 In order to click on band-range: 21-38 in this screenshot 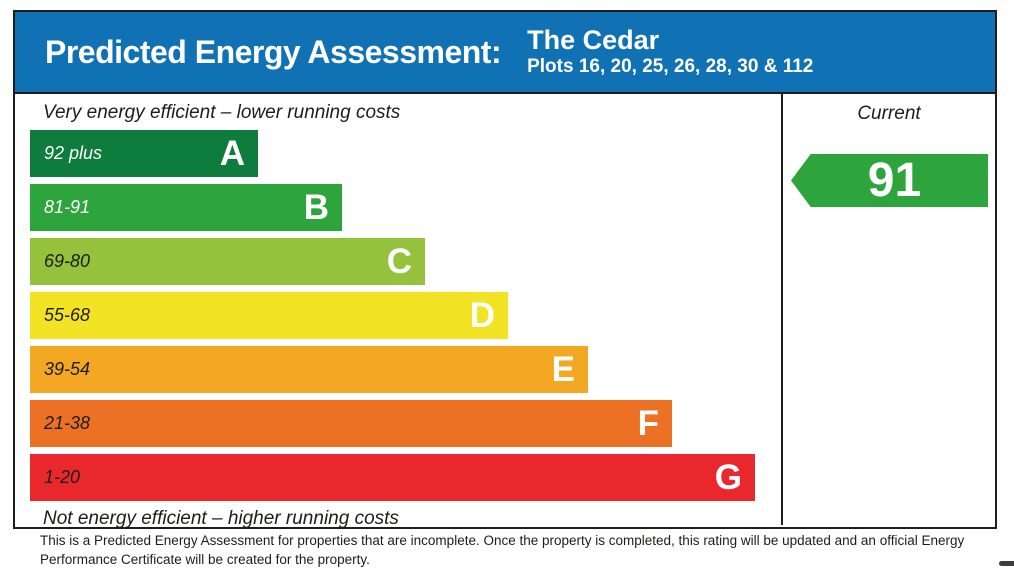, I will do `click(67, 423)`.